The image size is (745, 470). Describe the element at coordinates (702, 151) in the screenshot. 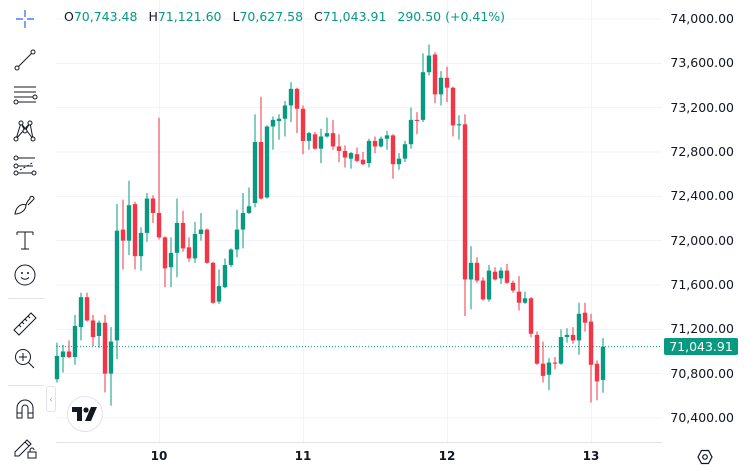

I see `price-tick-label: 72,800.00` at that location.